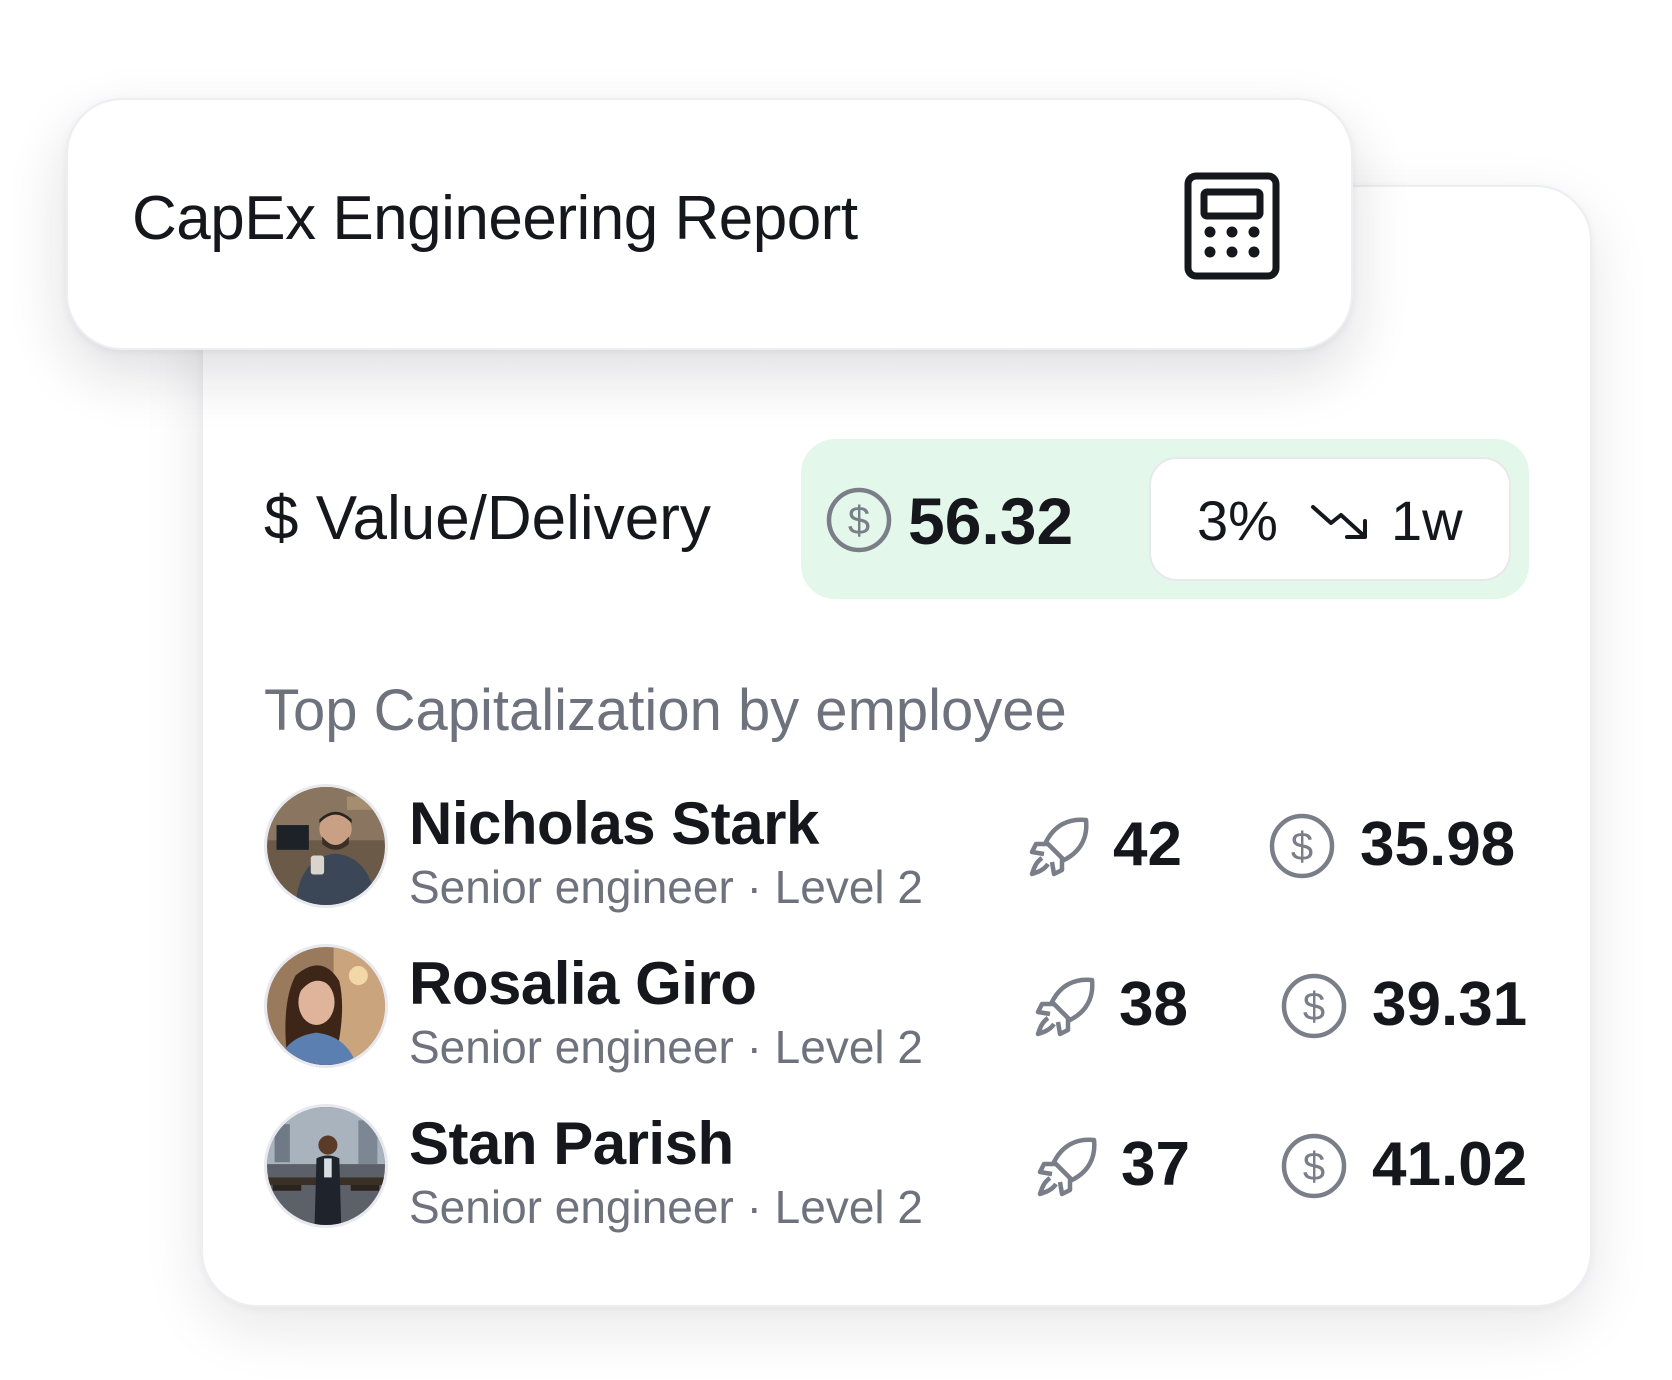 Image resolution: width=1672 pixels, height=1380 pixels. I want to click on employee-name: Nicholas Stark, so click(614, 823).